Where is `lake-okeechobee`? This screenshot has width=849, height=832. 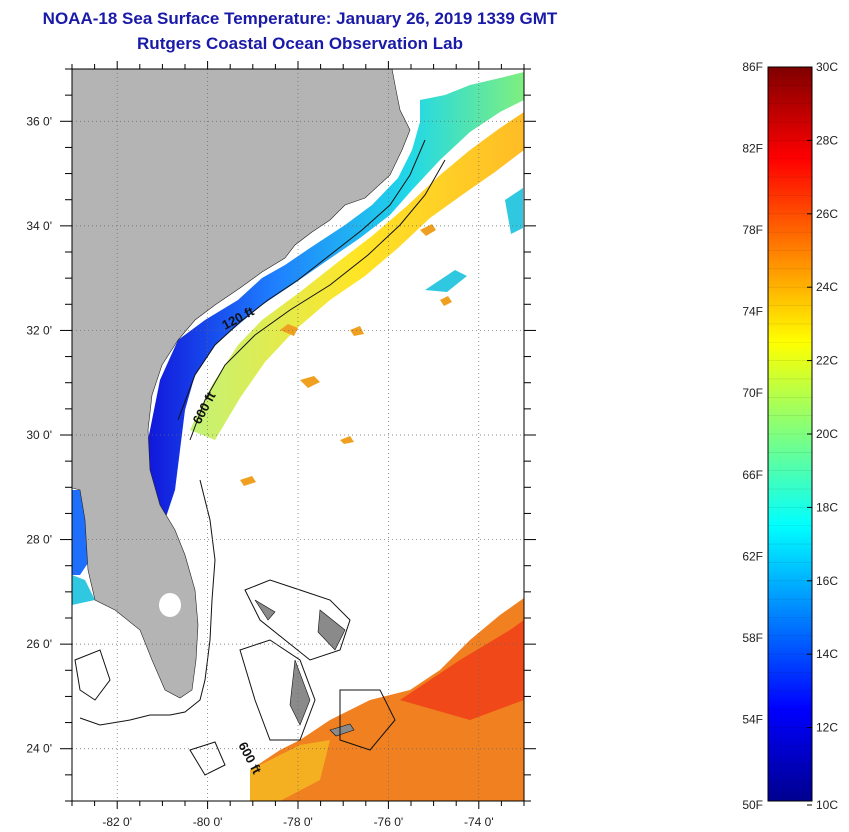
lake-okeechobee is located at coordinates (170, 605).